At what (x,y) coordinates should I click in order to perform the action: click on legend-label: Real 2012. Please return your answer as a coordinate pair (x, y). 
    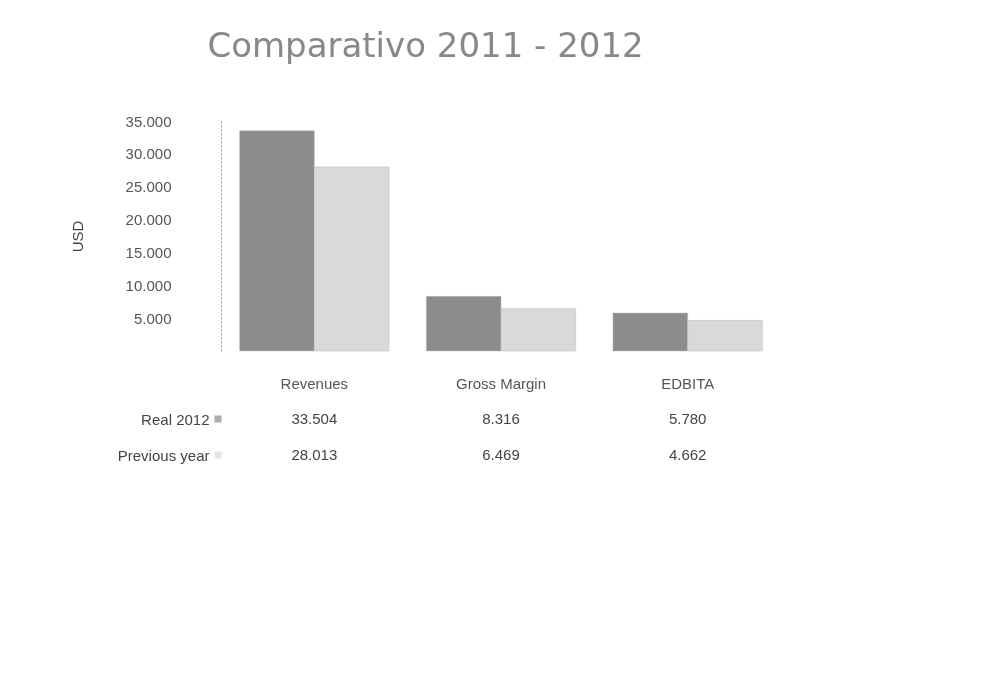
    Looking at the image, I should click on (175, 419).